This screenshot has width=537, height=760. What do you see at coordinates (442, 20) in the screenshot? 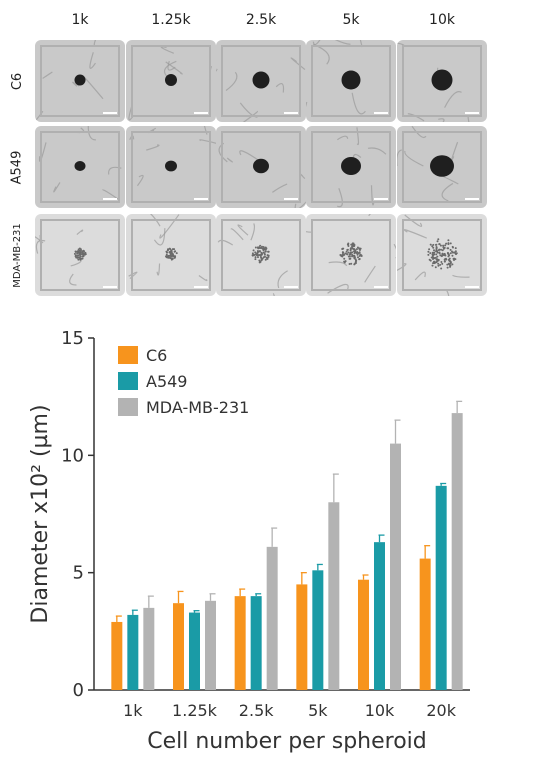
I see `column-label: 10k` at bounding box center [442, 20].